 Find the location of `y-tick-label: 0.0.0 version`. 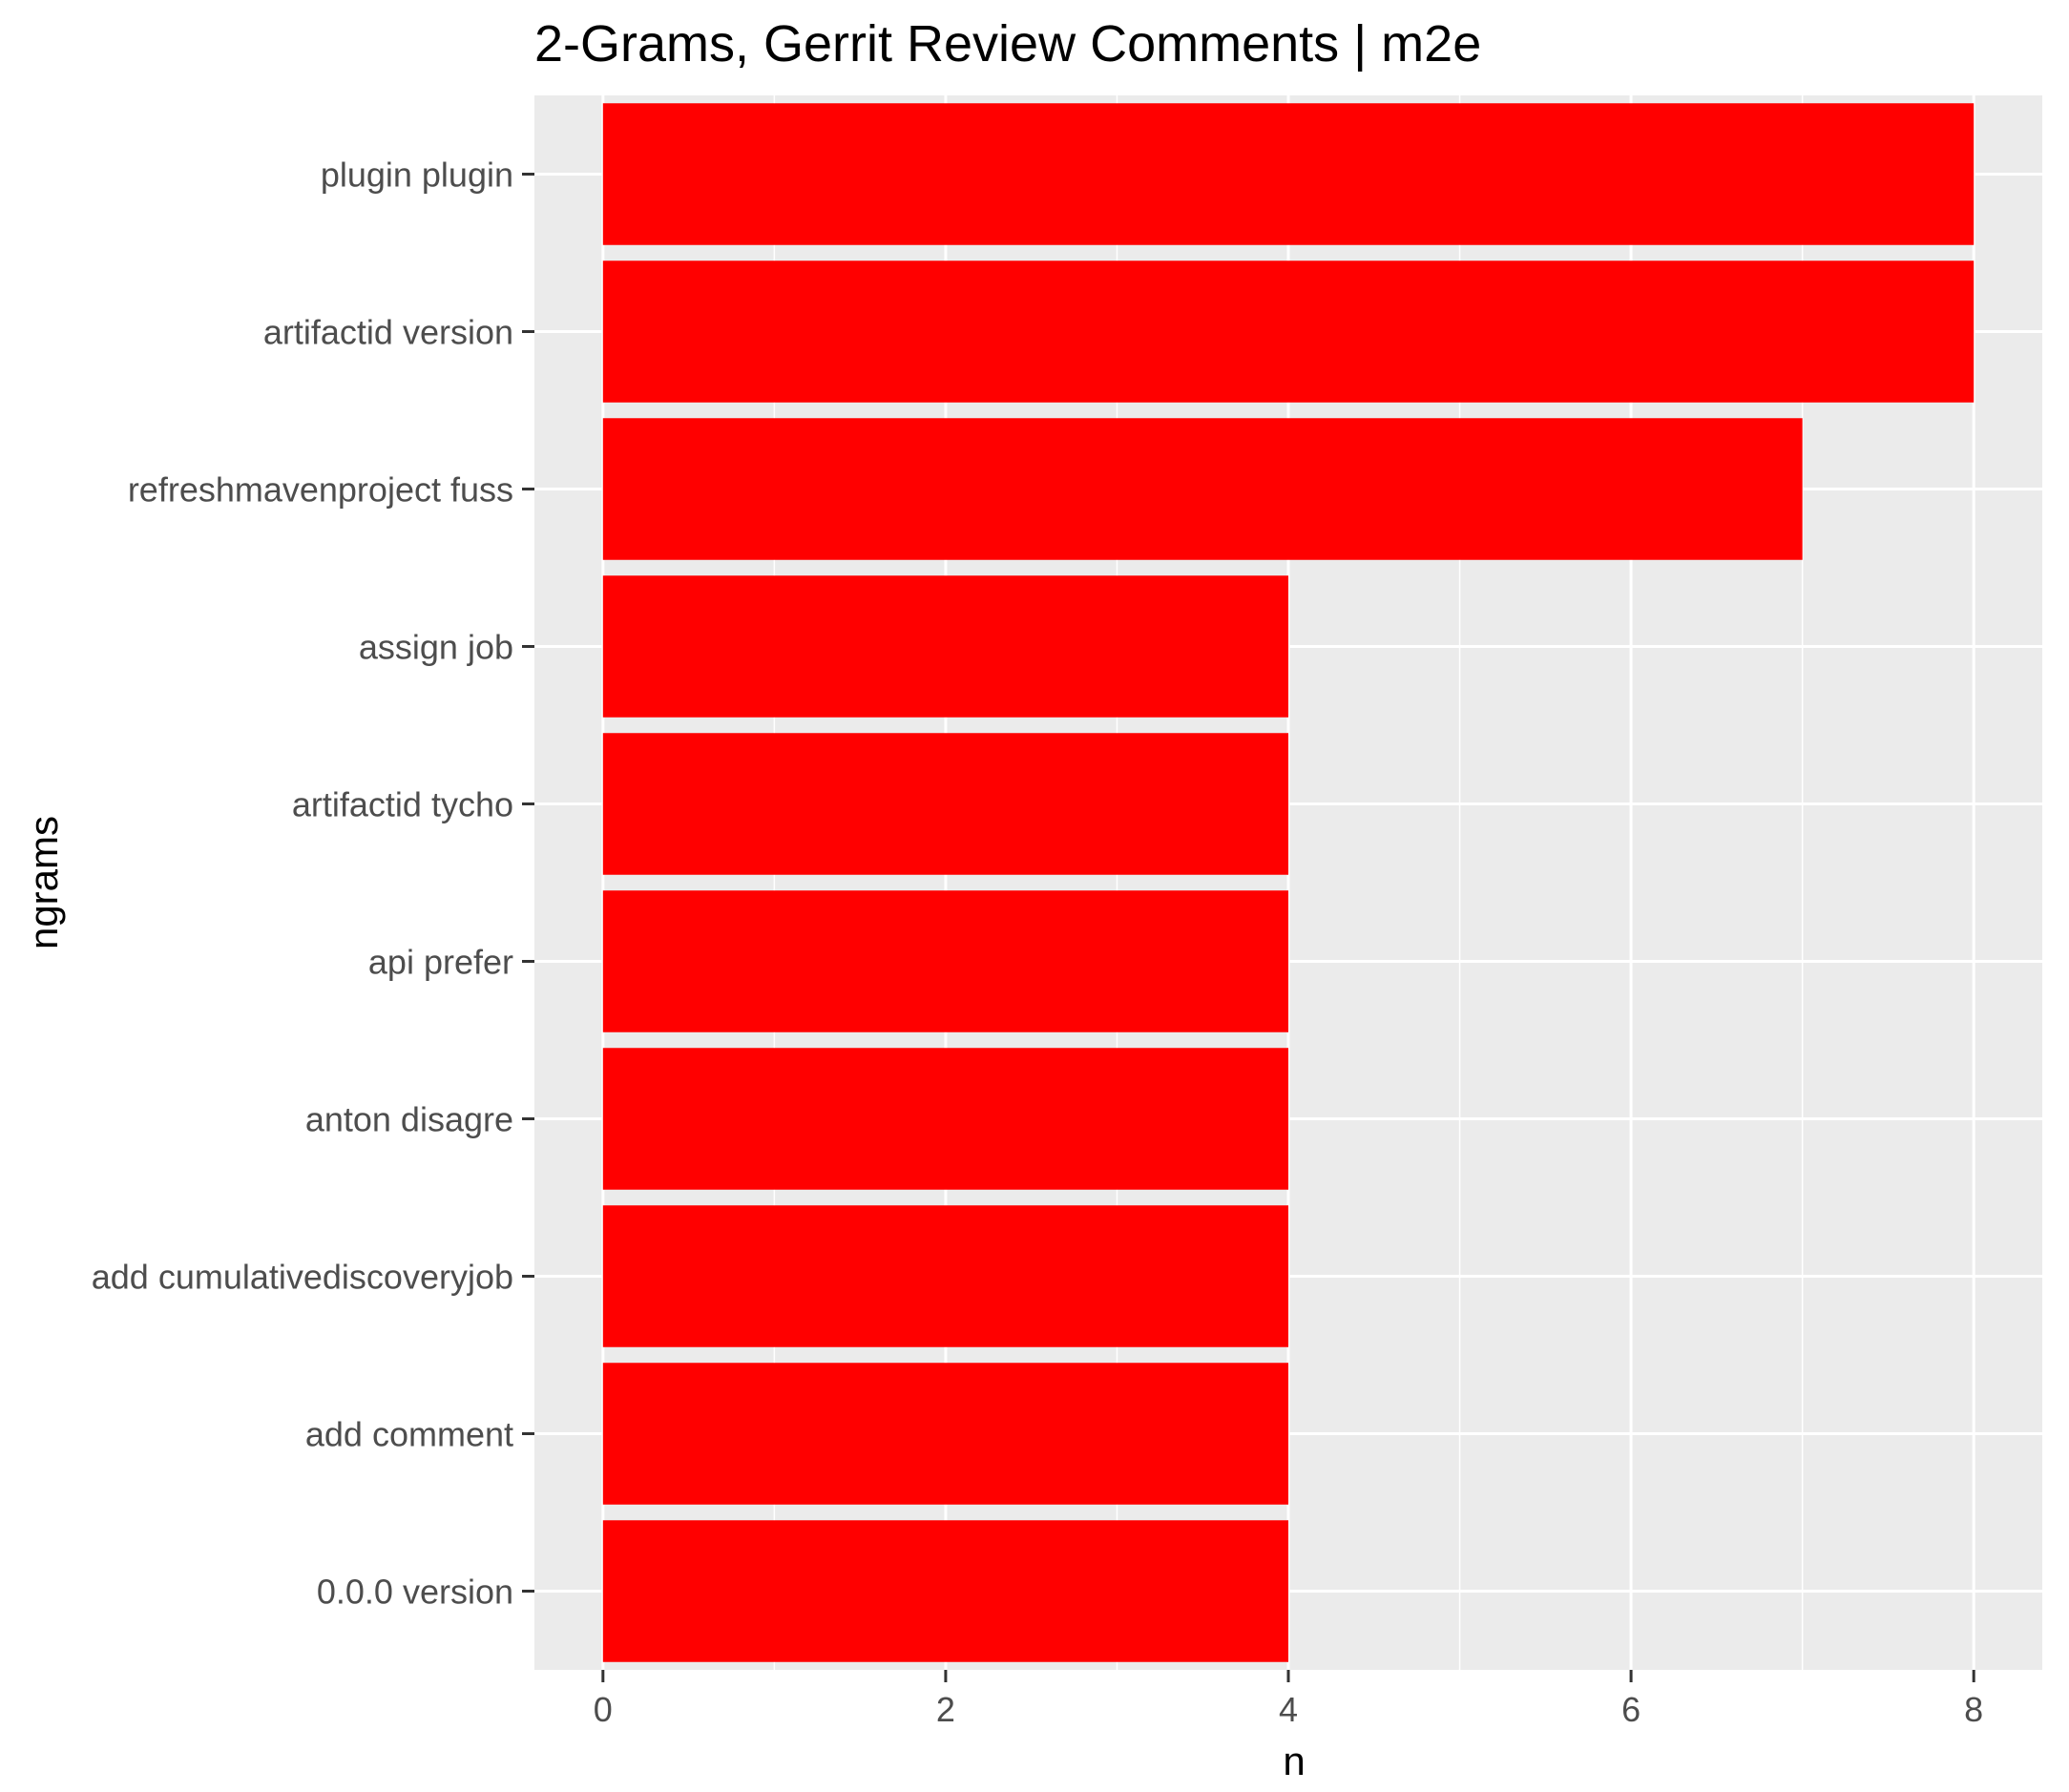

y-tick-label: 0.0.0 version is located at coordinates (415, 1592).